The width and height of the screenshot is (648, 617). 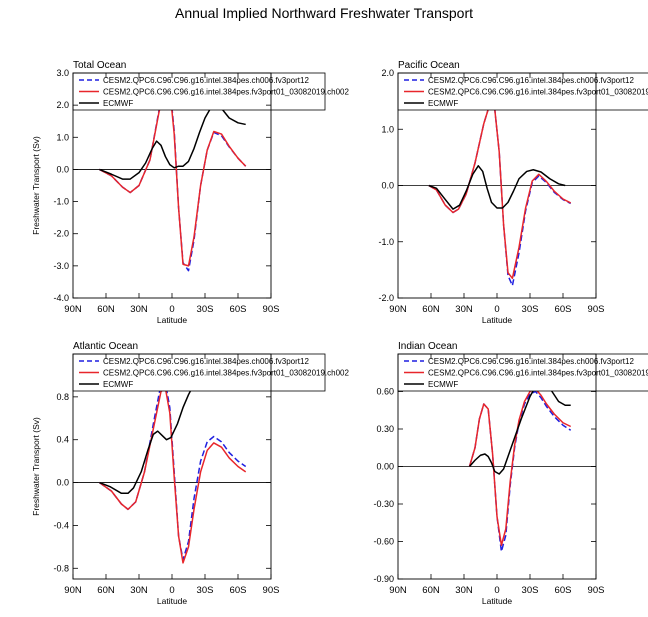 I want to click on y-tick-label: 3.0, so click(x=62, y=73).